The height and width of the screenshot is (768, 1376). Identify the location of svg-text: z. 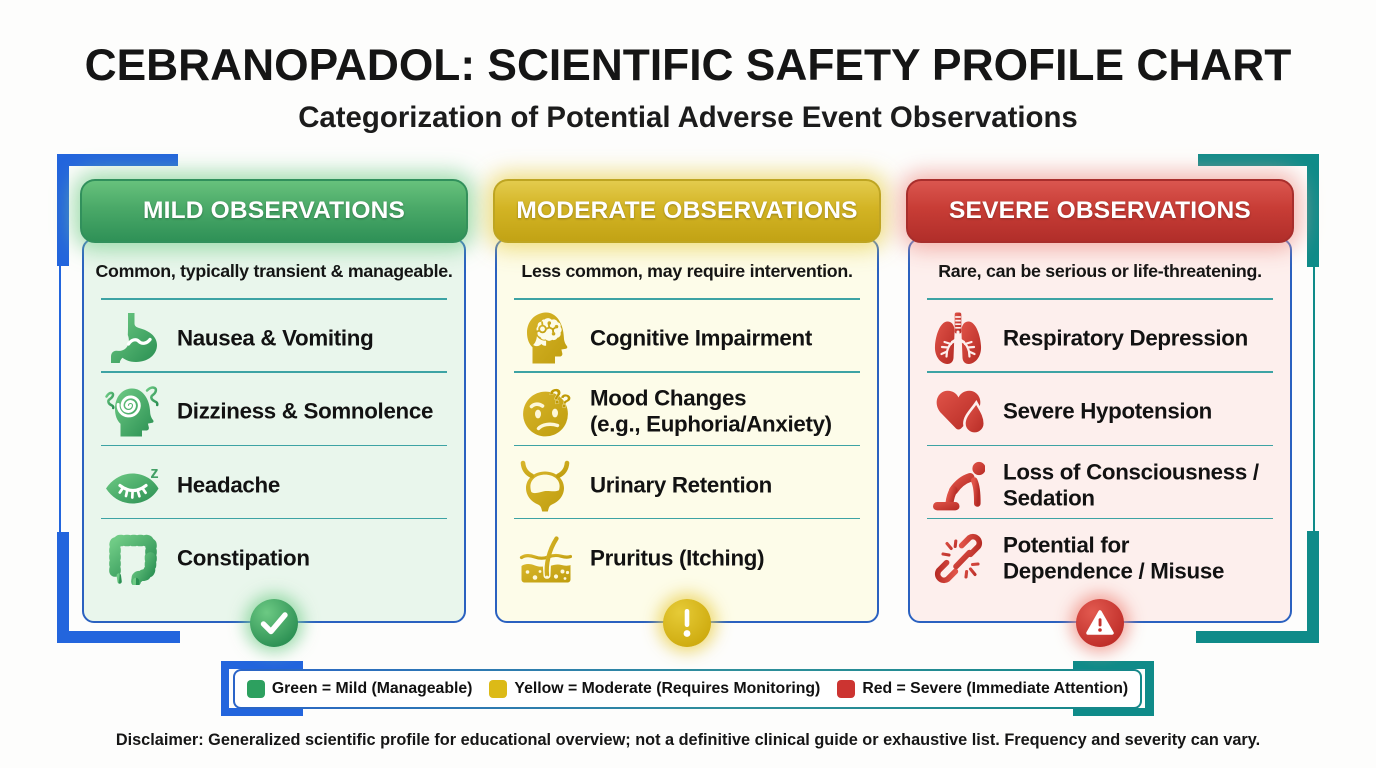
(154, 473).